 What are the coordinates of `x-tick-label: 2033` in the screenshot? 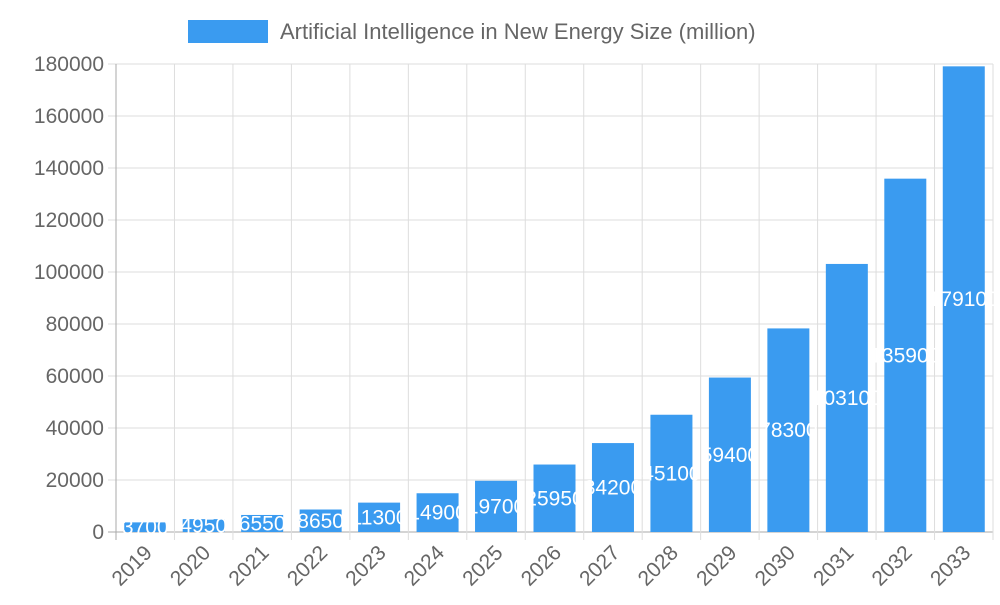 It's located at (950, 565).